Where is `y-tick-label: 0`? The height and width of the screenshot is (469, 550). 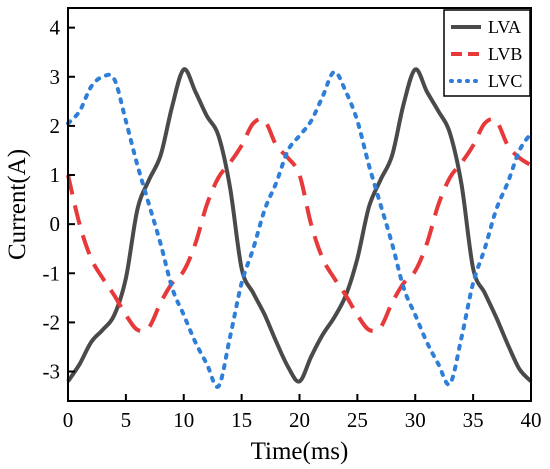
y-tick-label: 0 is located at coordinates (55, 224).